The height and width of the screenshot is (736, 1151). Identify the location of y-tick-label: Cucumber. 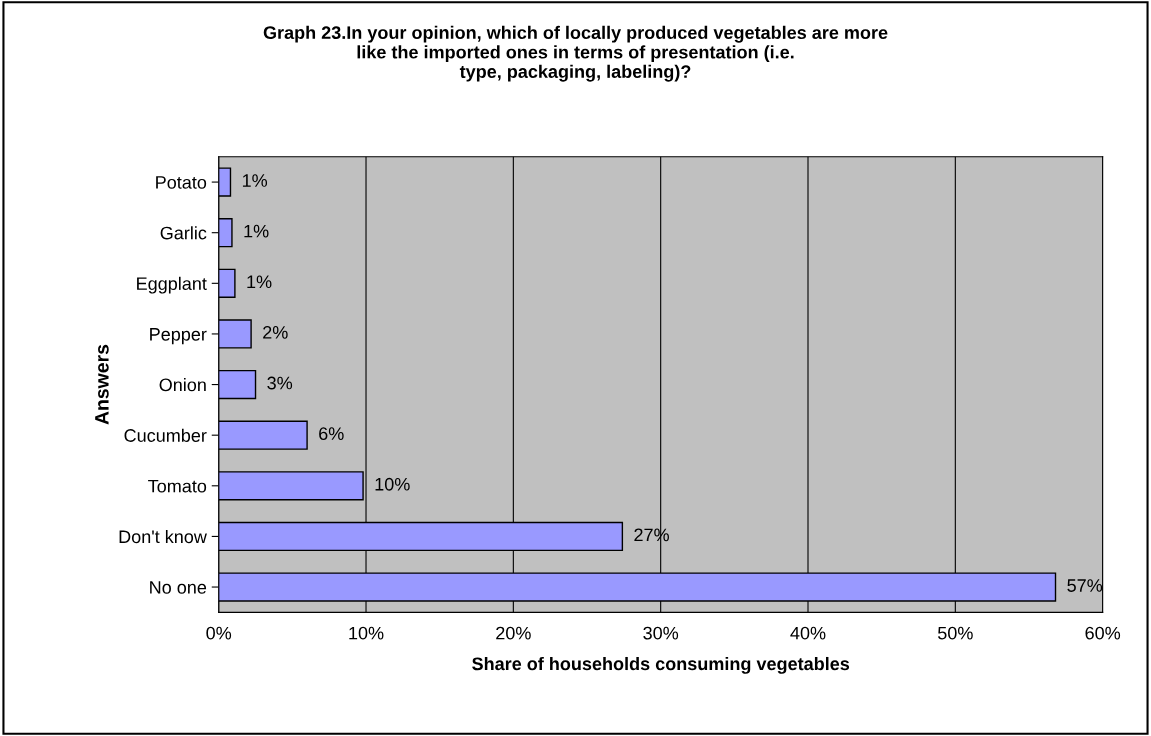
(165, 435).